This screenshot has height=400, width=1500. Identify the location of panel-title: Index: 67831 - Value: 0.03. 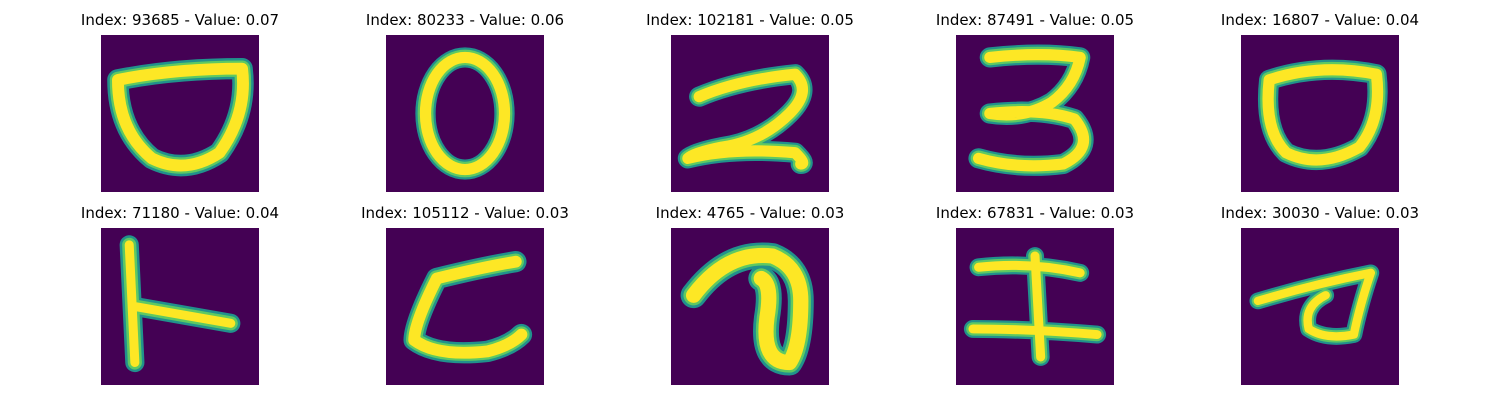
(1035, 213).